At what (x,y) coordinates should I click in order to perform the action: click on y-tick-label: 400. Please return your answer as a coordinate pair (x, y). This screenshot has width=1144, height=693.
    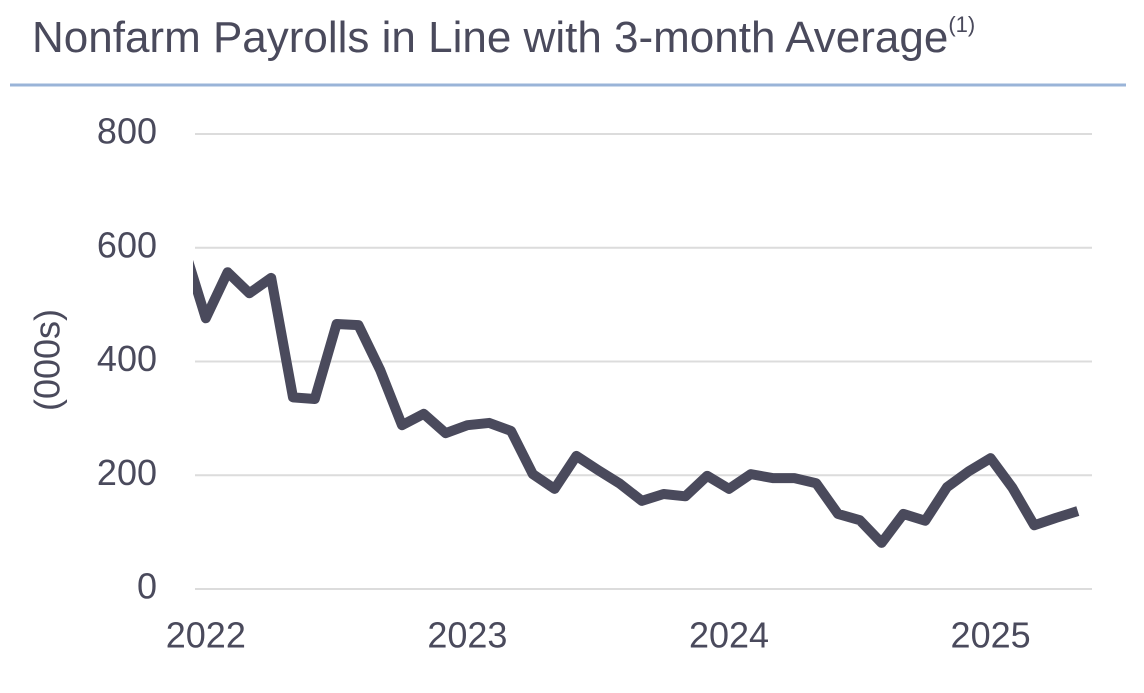
    Looking at the image, I should click on (127, 358).